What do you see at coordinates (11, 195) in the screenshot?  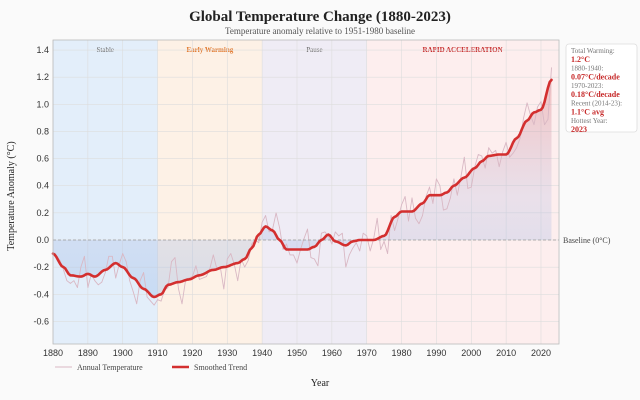 I see `y-axis-label: Temperature Anomaly (°C)` at bounding box center [11, 195].